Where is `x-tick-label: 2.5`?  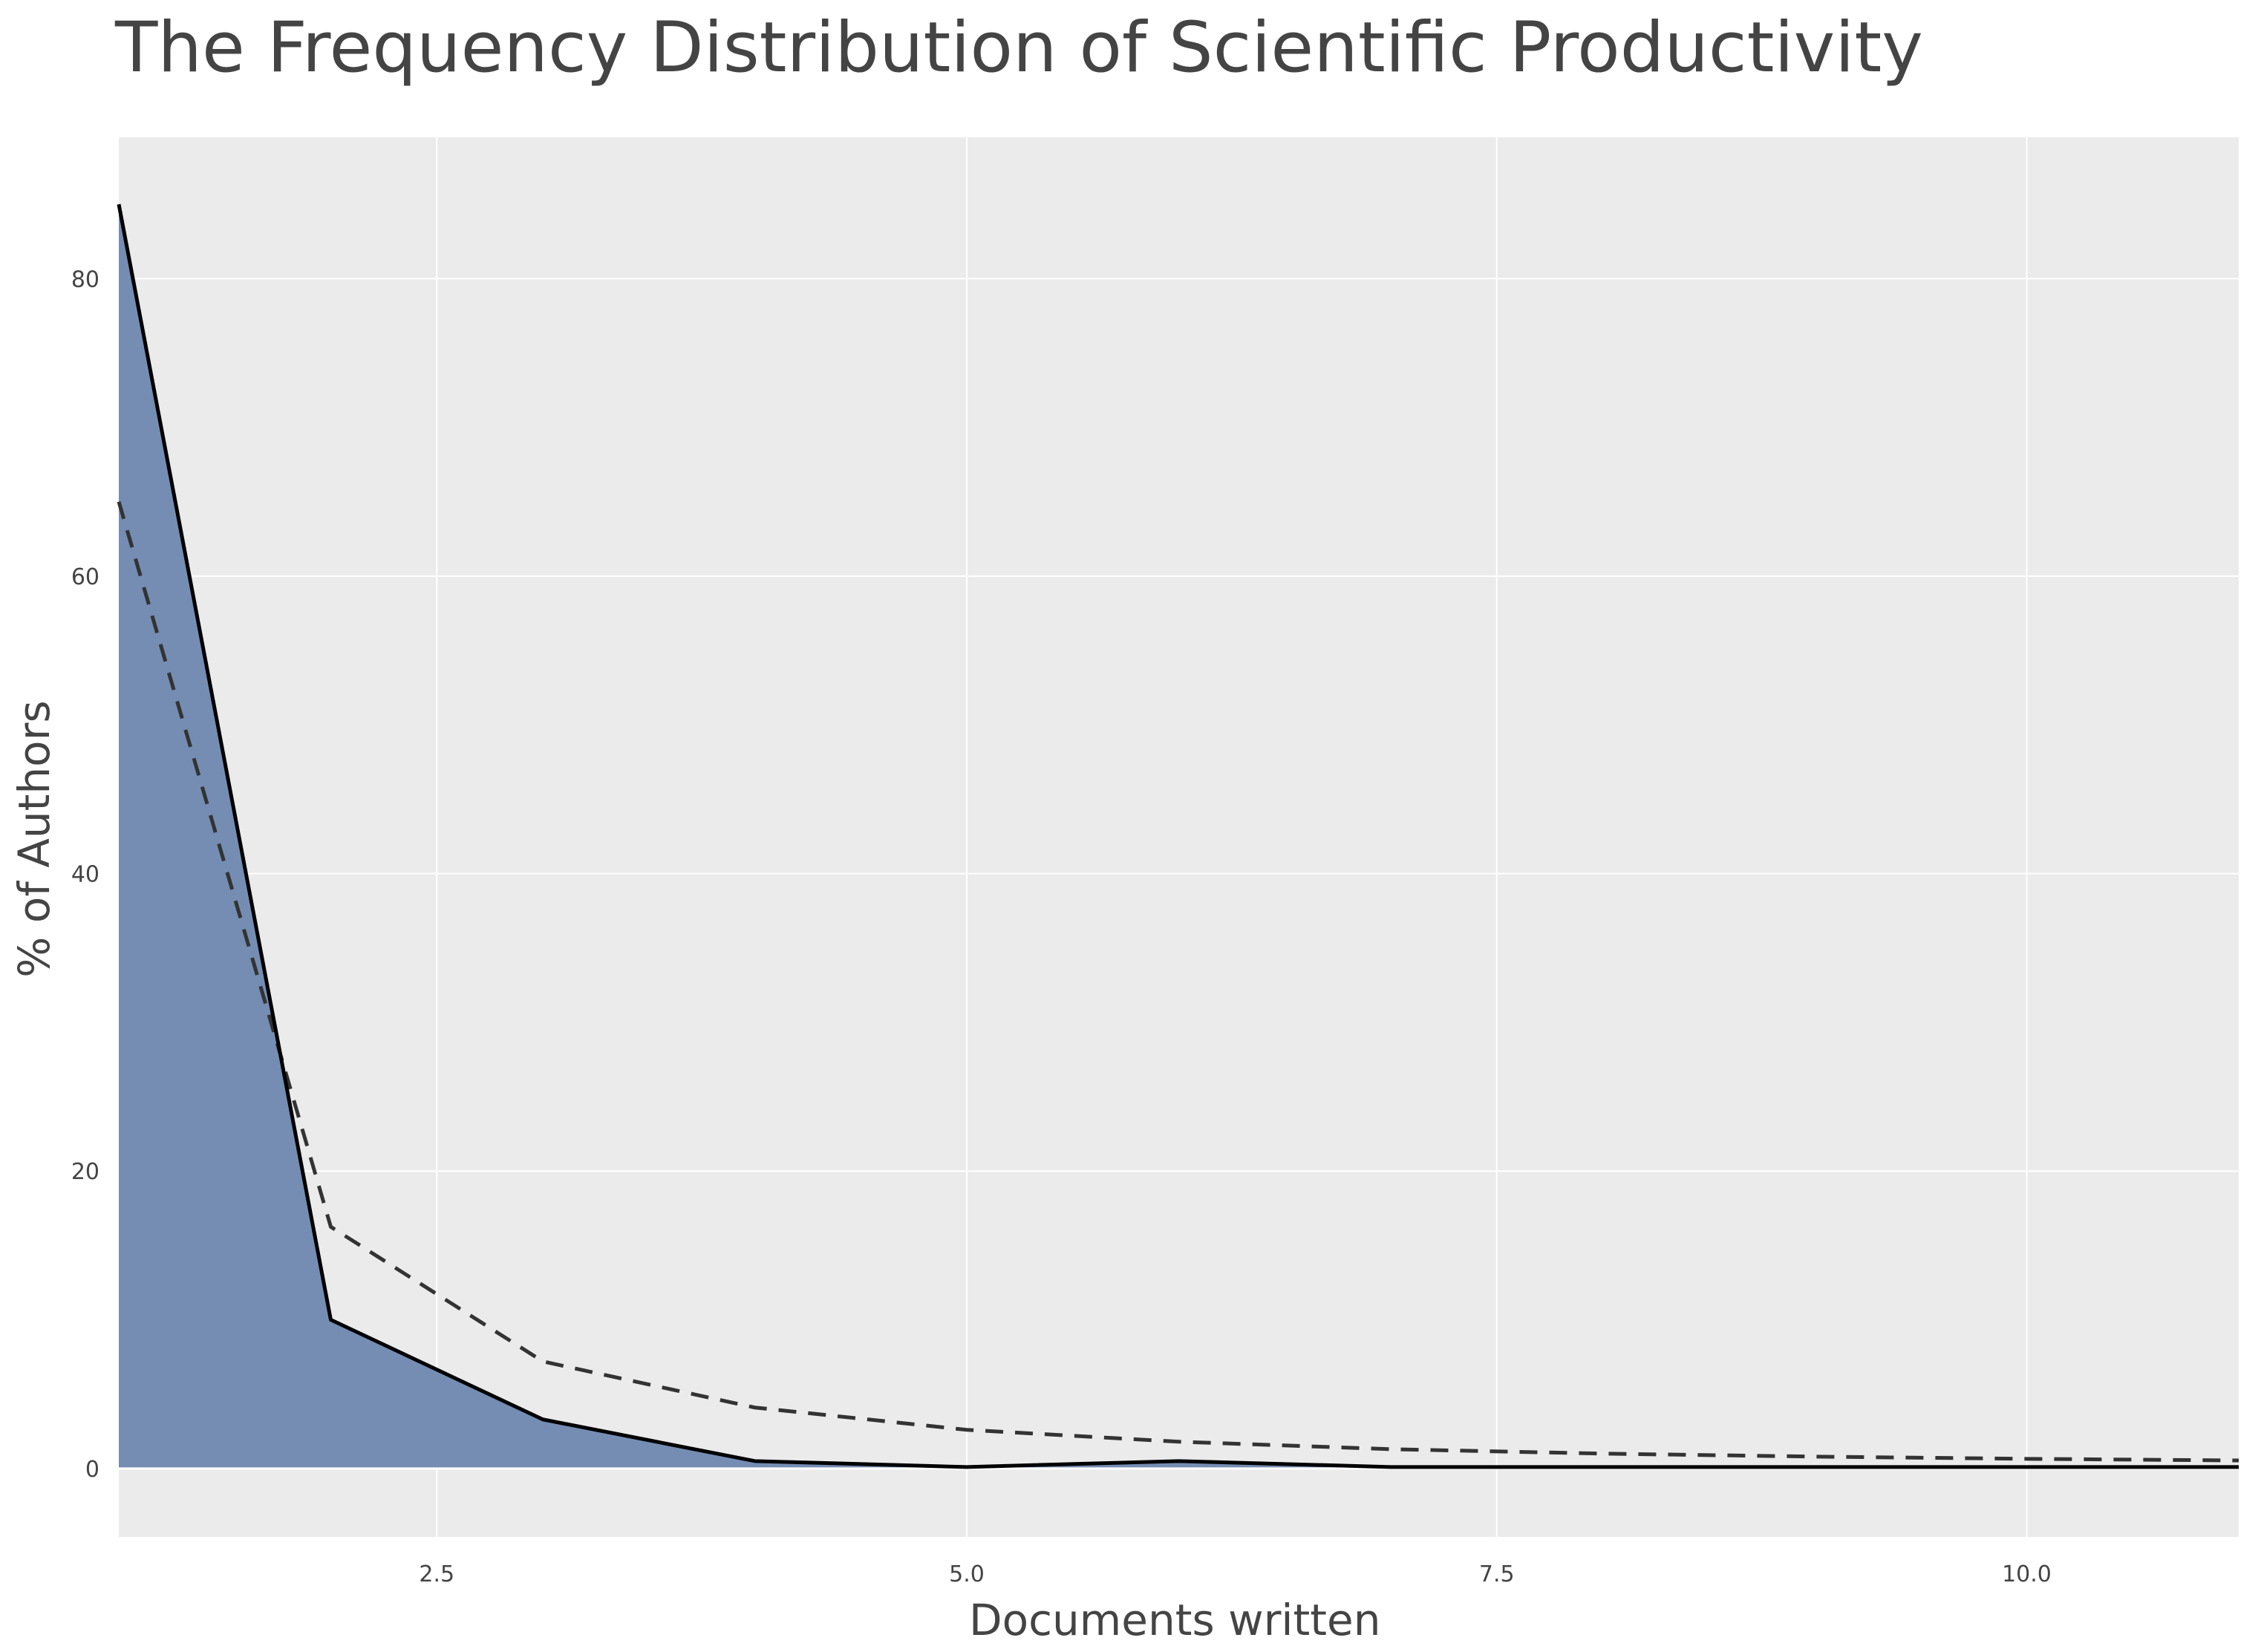
x-tick-label: 2.5 is located at coordinates (436, 1574).